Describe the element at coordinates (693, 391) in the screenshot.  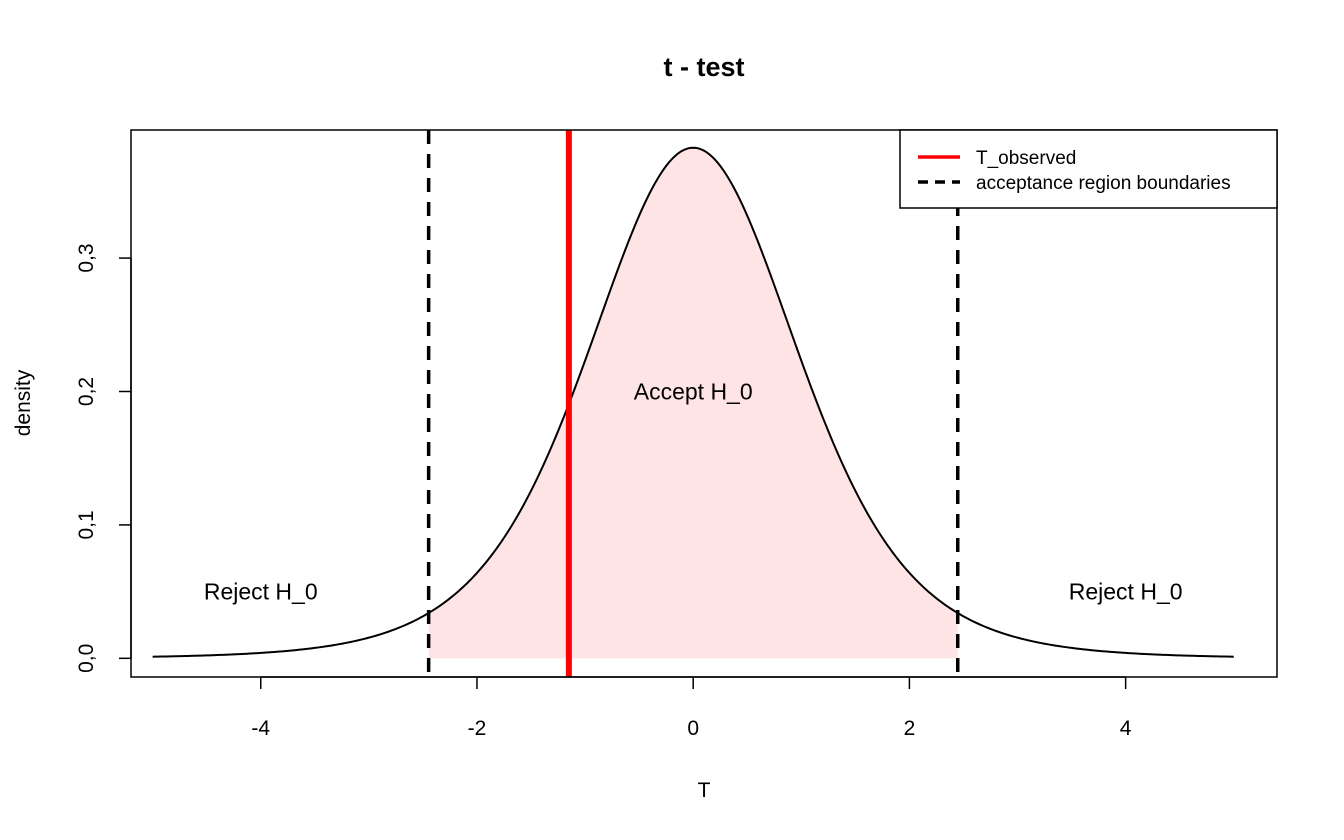
I see `annotation-1: Accept H_0` at that location.